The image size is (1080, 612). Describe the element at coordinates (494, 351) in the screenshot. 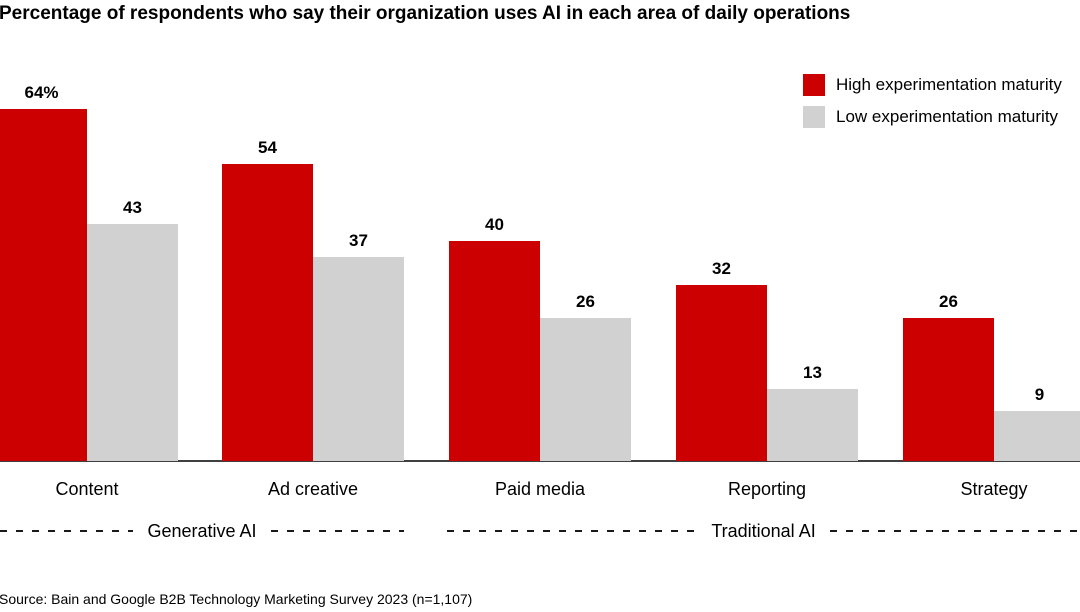

I see `bar-high-paid-media` at that location.